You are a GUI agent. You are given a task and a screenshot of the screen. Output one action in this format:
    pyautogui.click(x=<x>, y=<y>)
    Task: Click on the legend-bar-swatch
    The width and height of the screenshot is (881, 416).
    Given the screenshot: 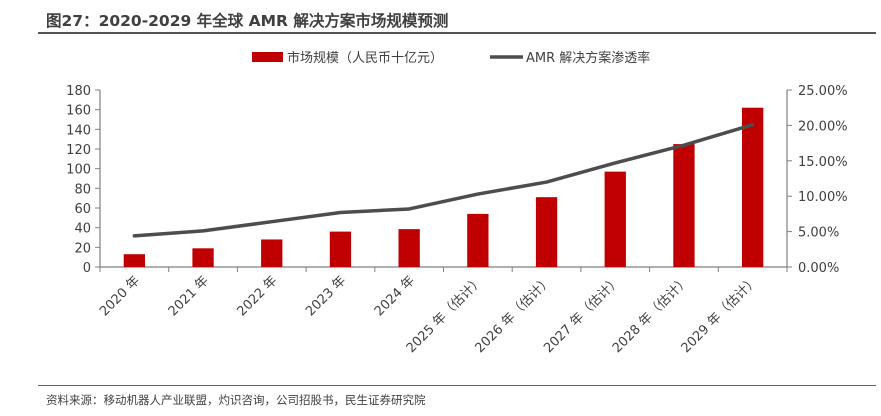 What is the action you would take?
    pyautogui.click(x=267, y=57)
    